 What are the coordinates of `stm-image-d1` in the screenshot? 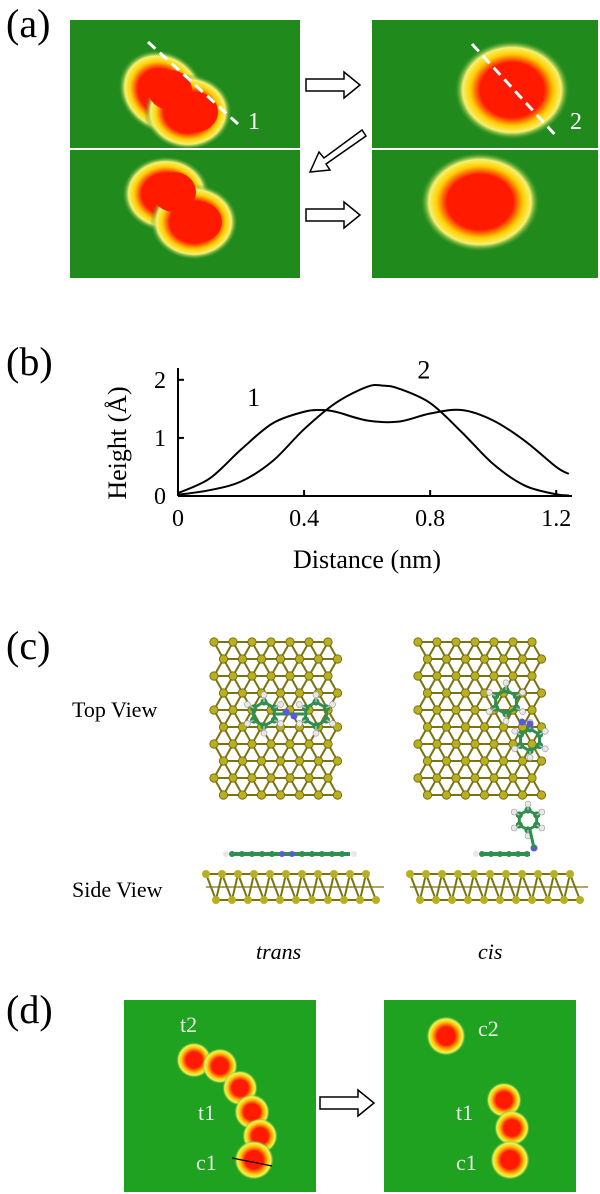 It's located at (220, 1096).